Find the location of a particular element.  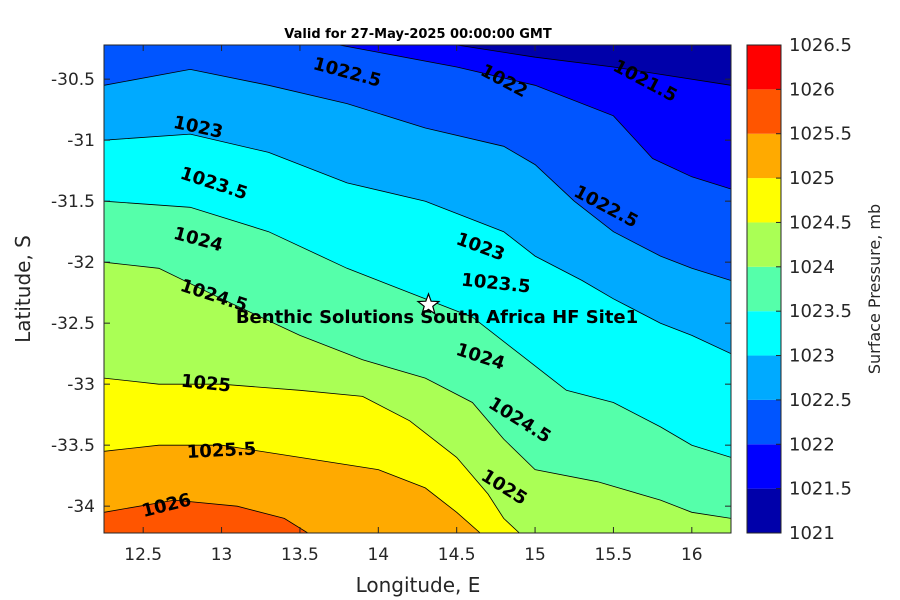

colorbar-tick-label: 1023 is located at coordinates (812, 356).